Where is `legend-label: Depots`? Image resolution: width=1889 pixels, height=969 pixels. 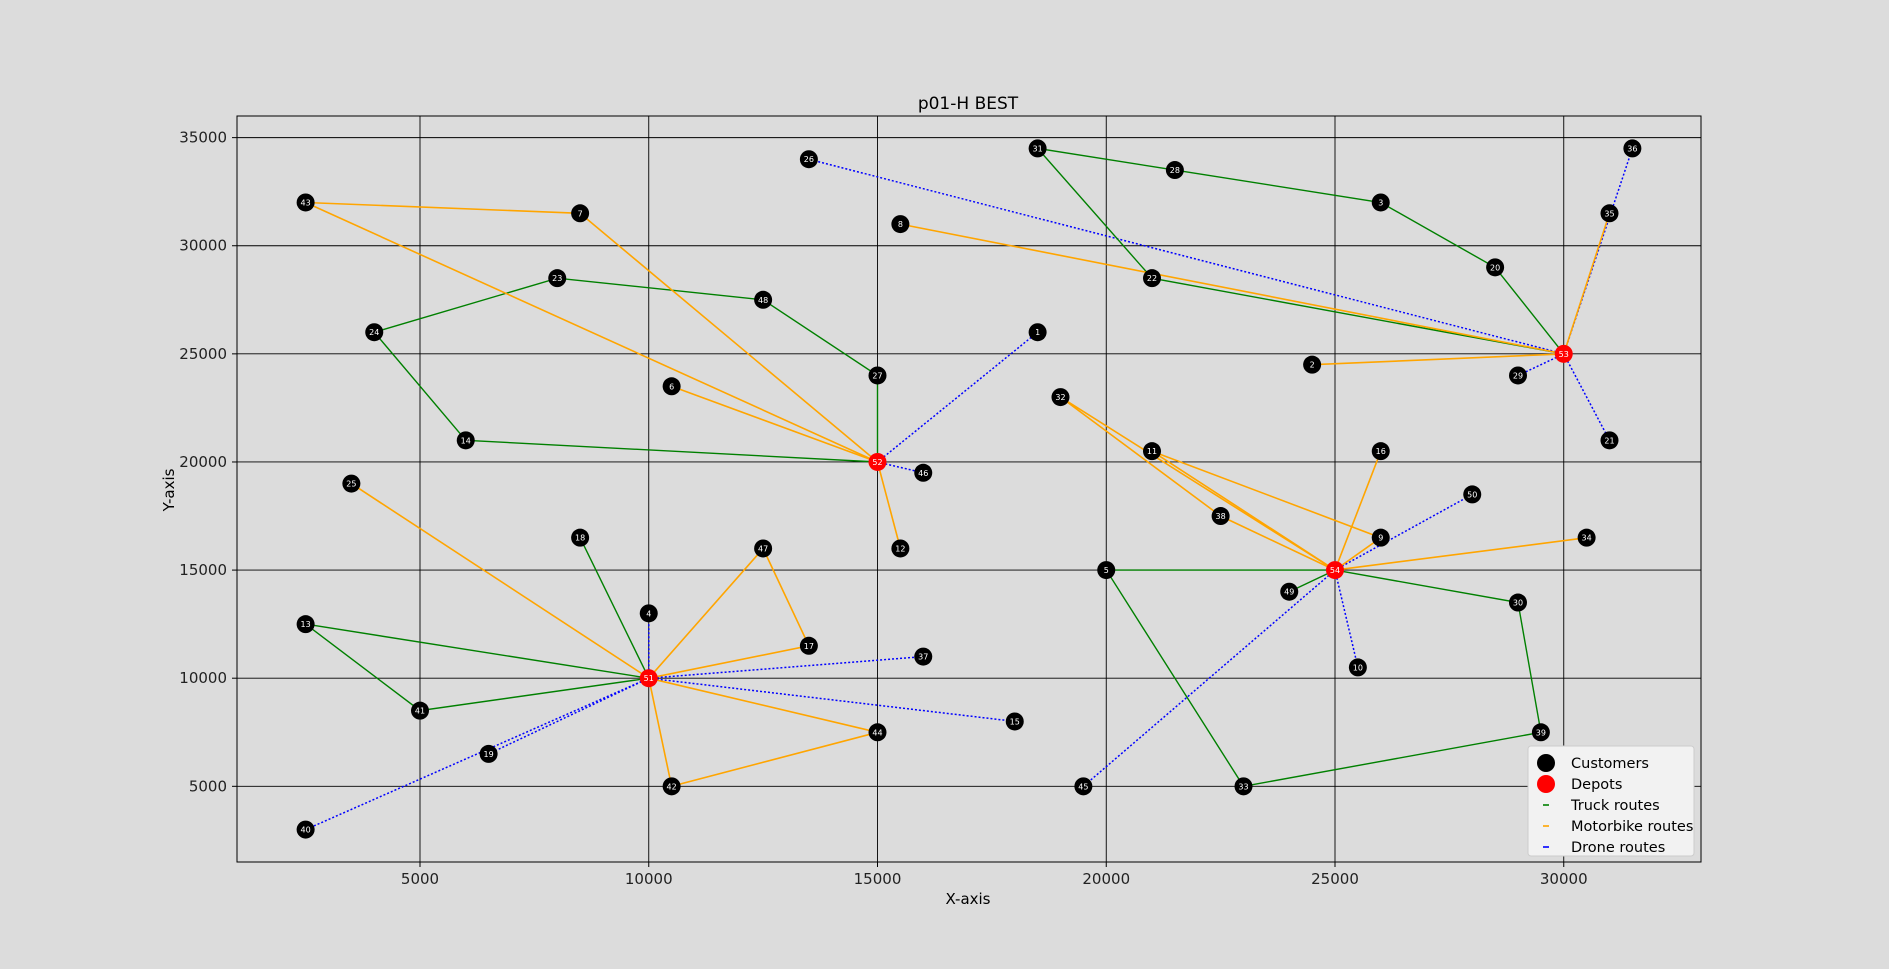
legend-label: Depots is located at coordinates (1596, 785).